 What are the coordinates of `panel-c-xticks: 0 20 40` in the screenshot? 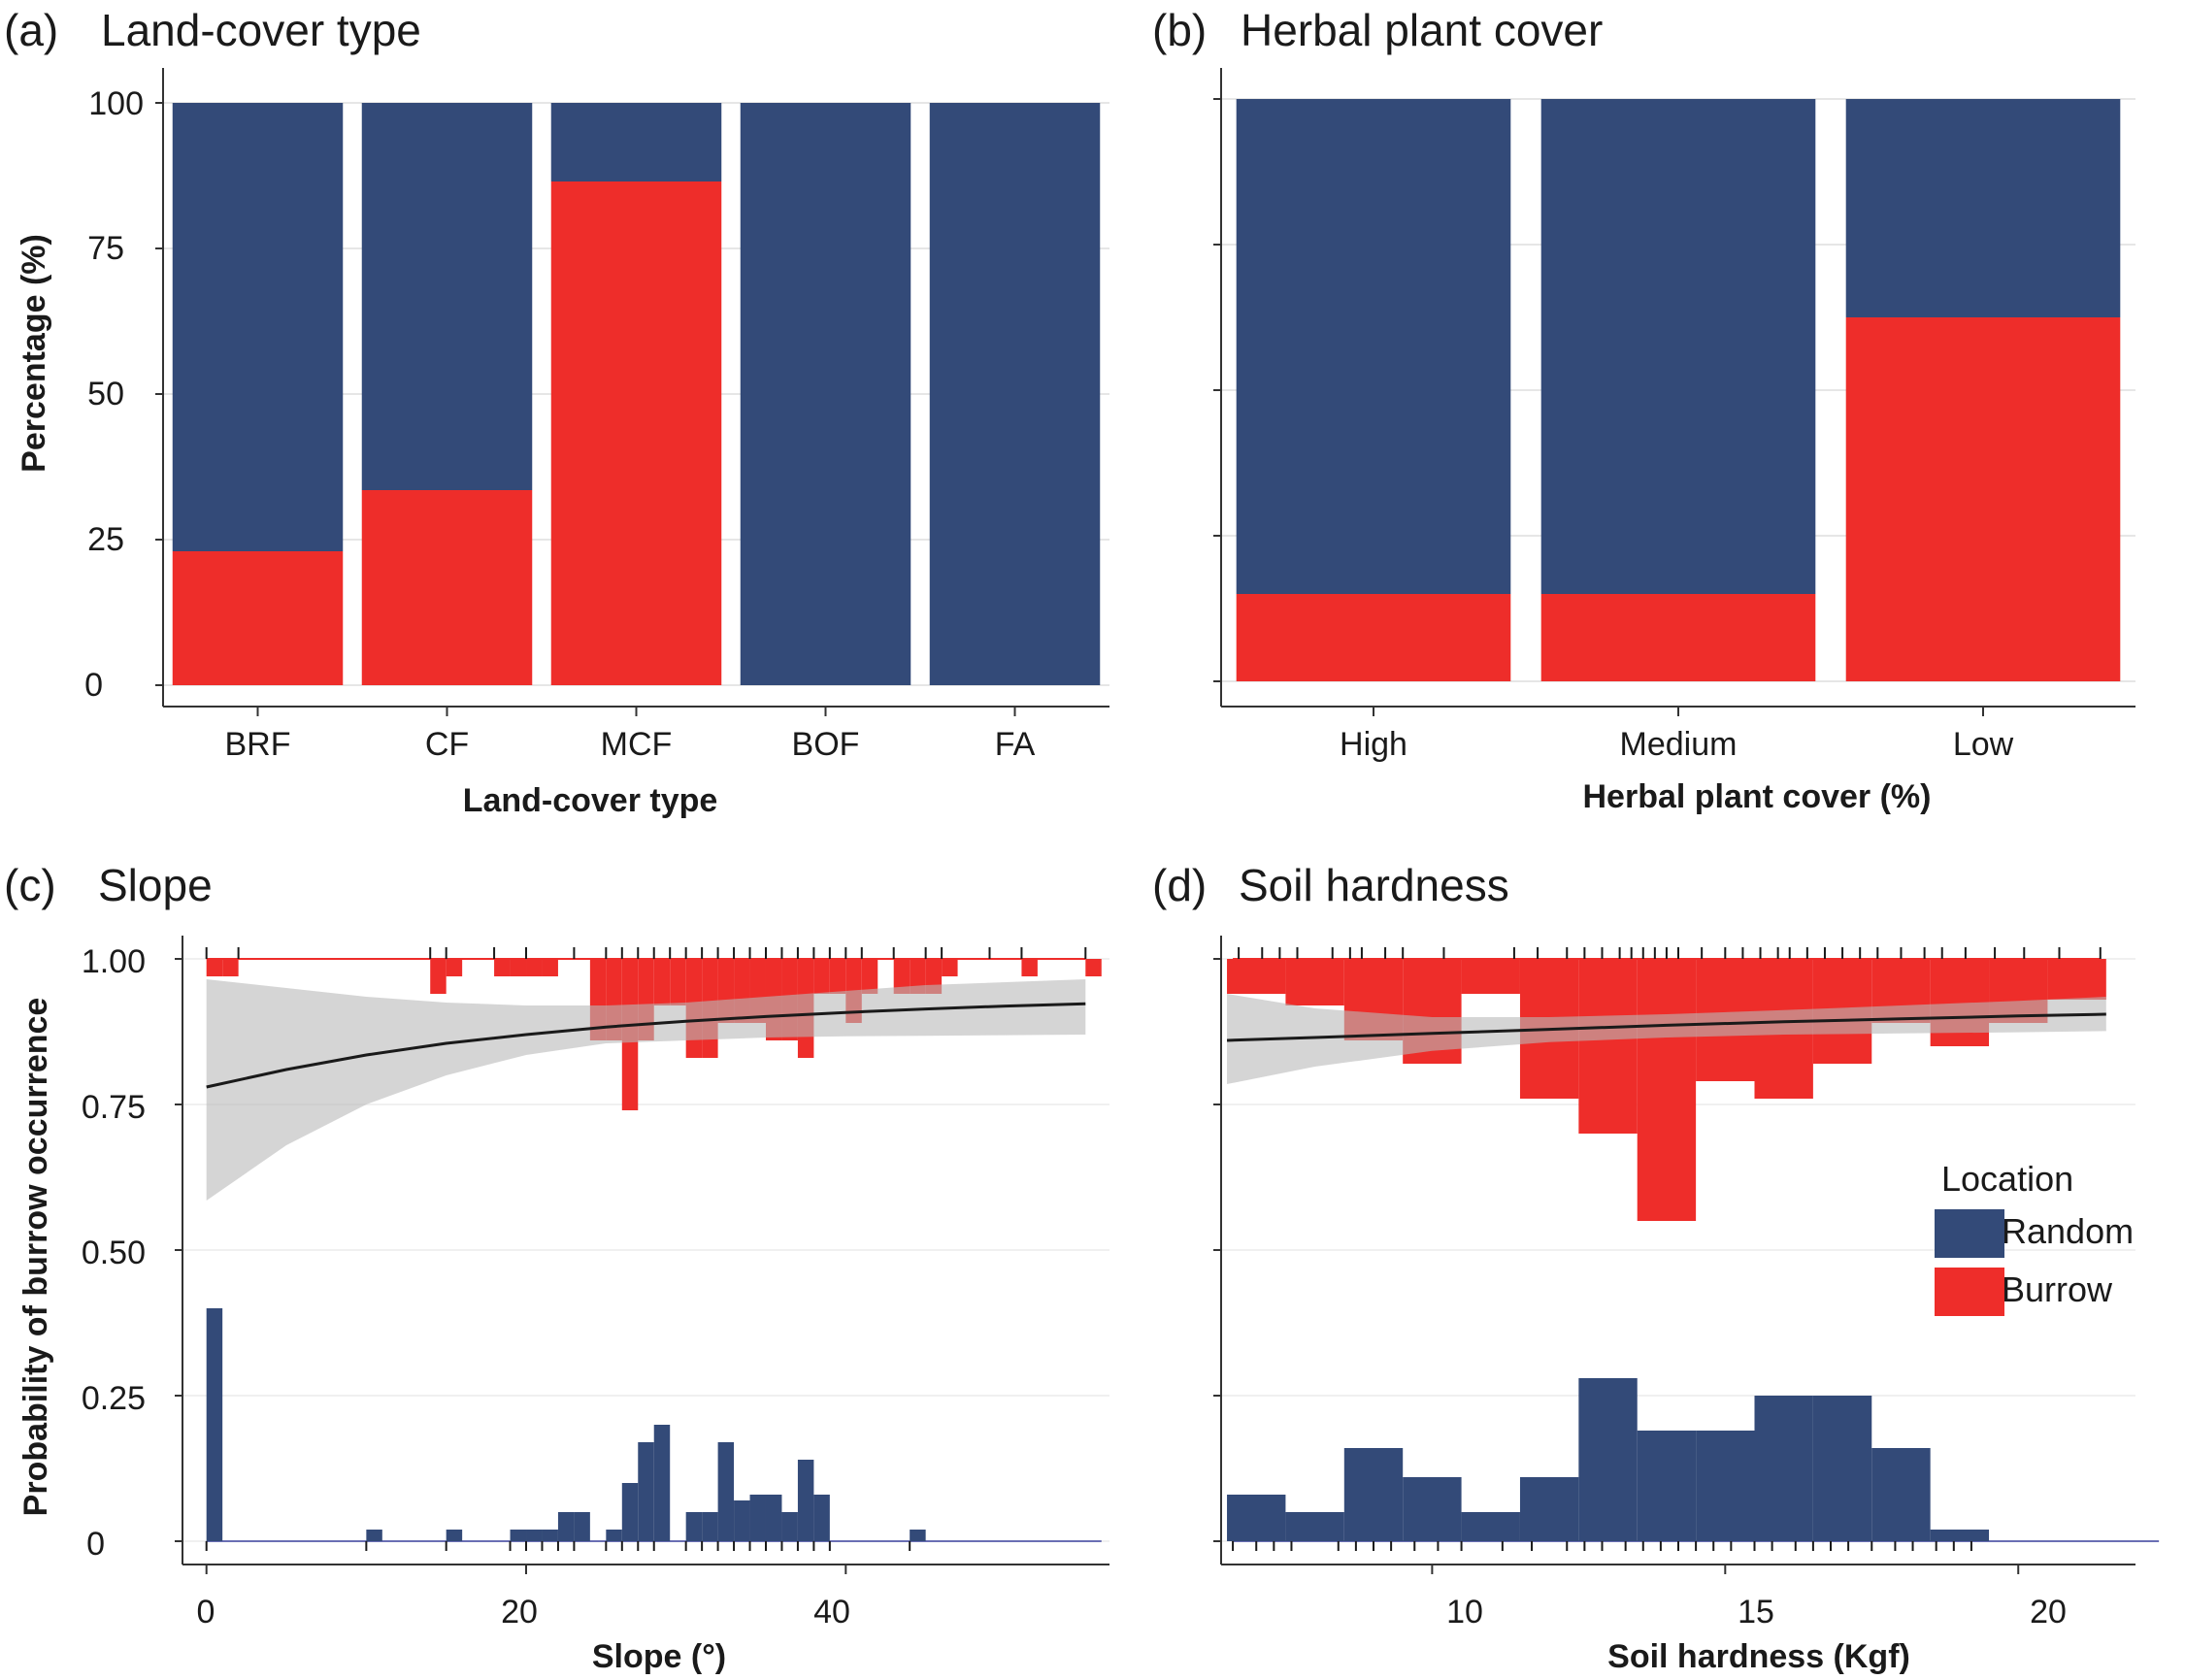 It's located at (523, 1612).